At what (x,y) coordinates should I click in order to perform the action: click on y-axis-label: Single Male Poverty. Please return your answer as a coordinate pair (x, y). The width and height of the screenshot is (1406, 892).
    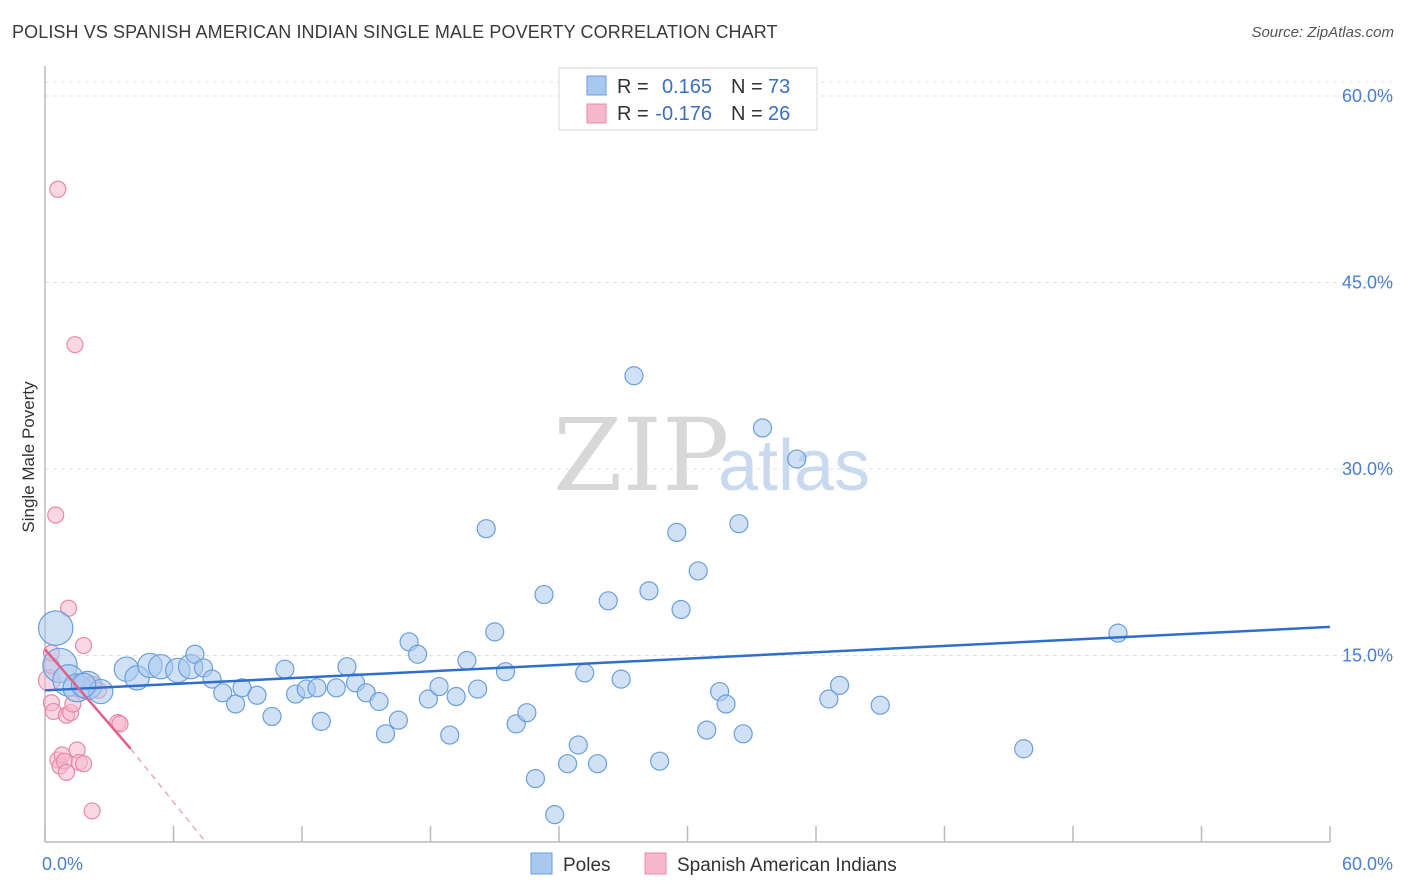
    Looking at the image, I should click on (28, 457).